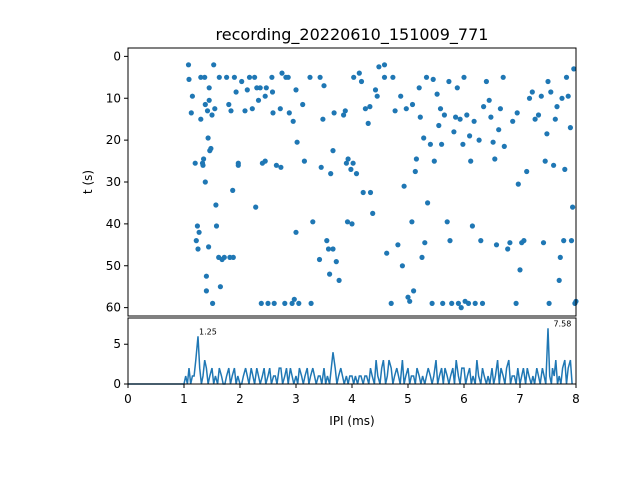 Image resolution: width=640 pixels, height=480 pixels. What do you see at coordinates (184, 399) in the screenshot?
I see `x-tick-label: 1` at bounding box center [184, 399].